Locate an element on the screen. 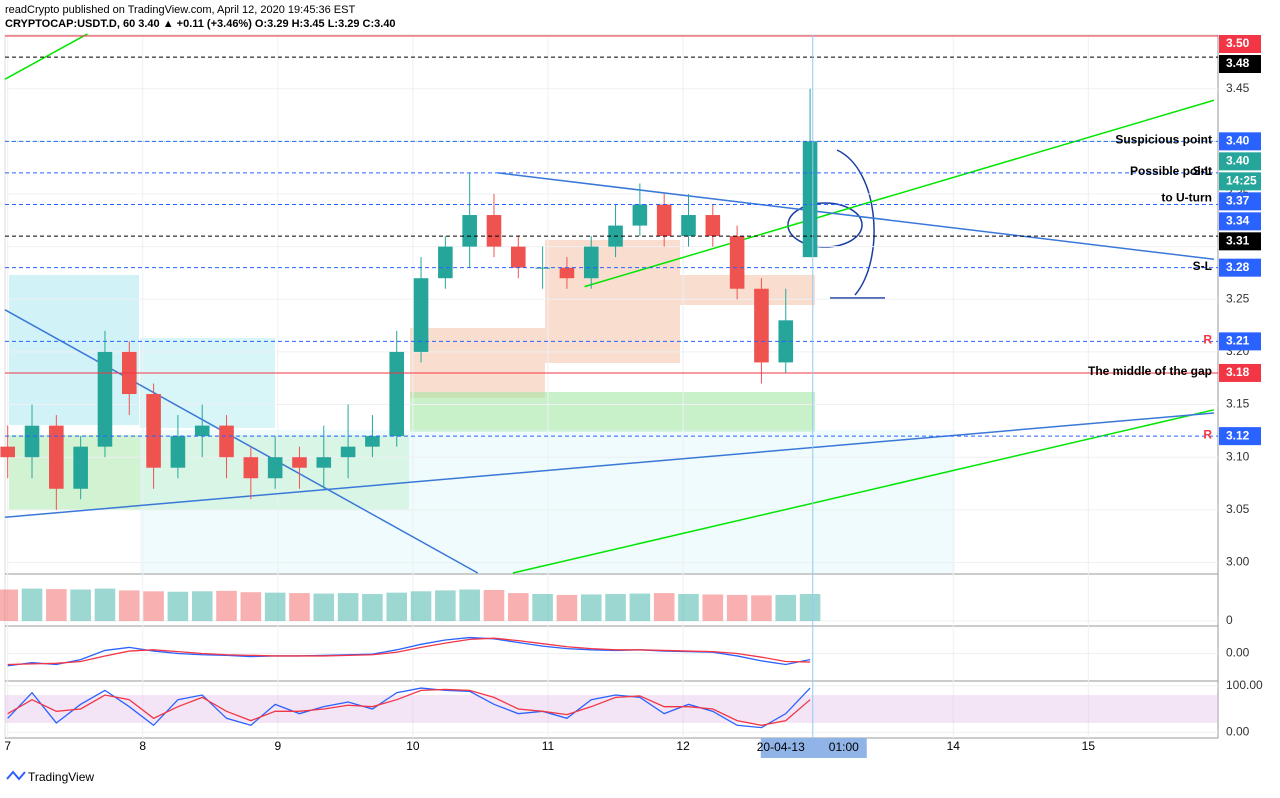 This screenshot has width=1280, height=798. x-tick-label: 15 is located at coordinates (1089, 746).